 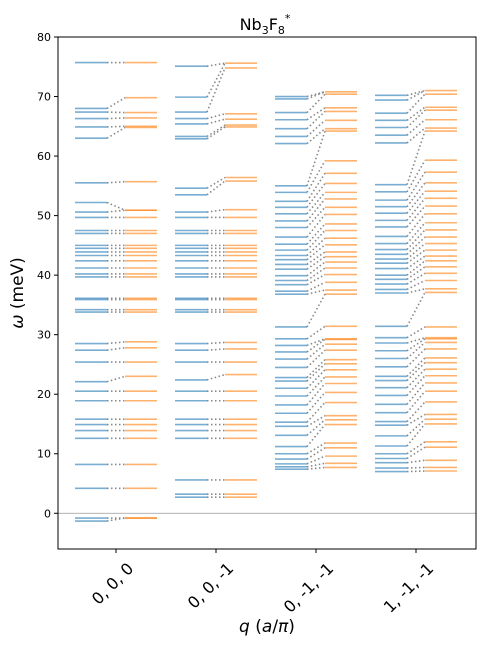 I want to click on y-tick-label: 60, so click(x=44, y=156).